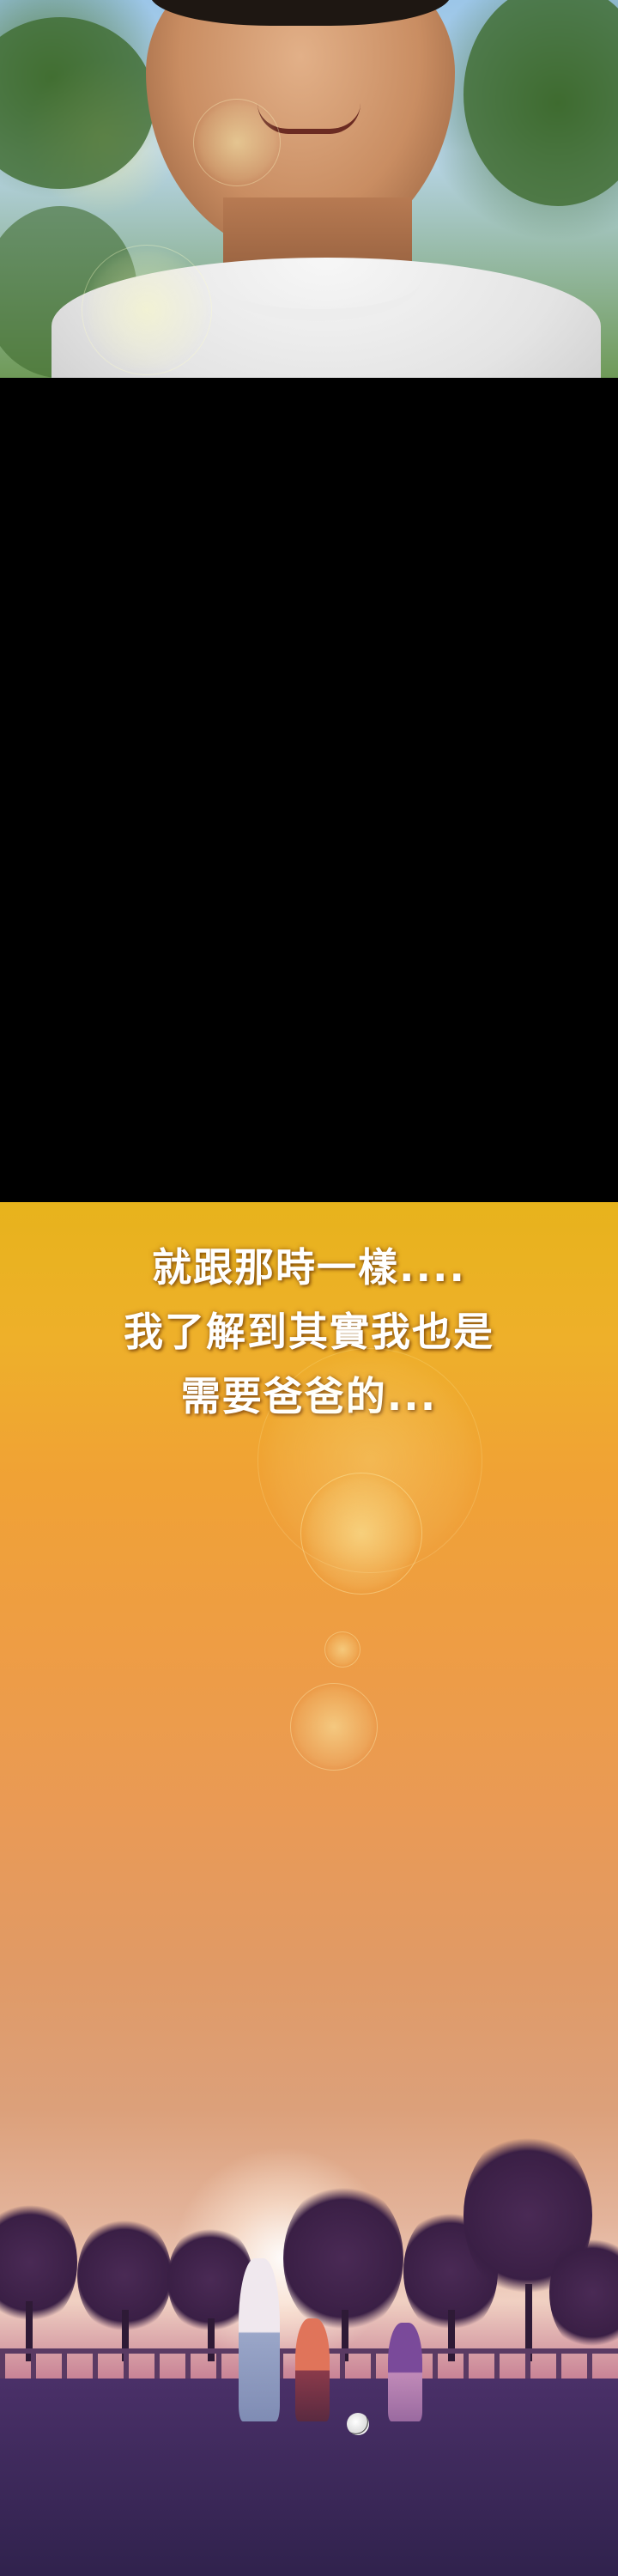 The height and width of the screenshot is (2576, 618). Describe the element at coordinates (309, 1332) in the screenshot. I see `caption-line-2: 我了解到其實我也是` at that location.